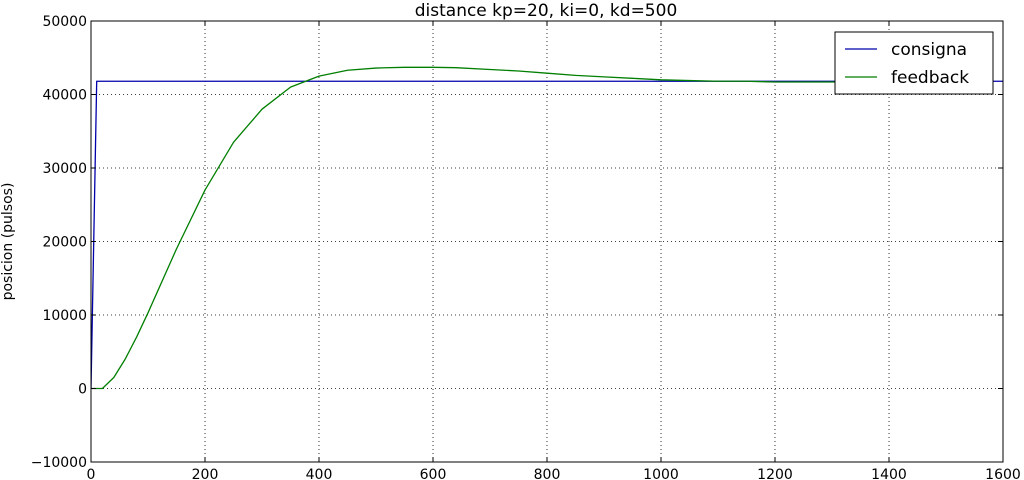 This screenshot has width=1024, height=480. I want to click on x-tick-label: 1000, so click(661, 473).